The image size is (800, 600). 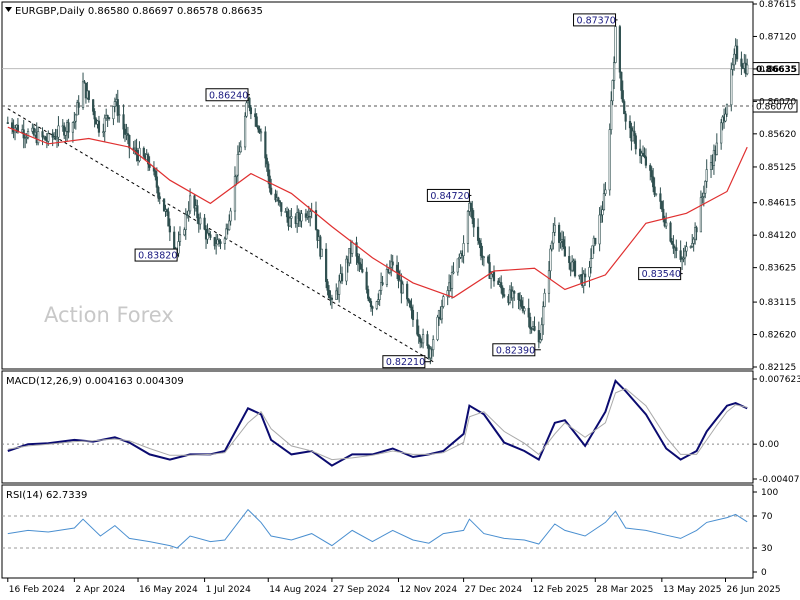 What do you see at coordinates (777, 236) in the screenshot?
I see `price-y-tick-label: 0.84120` at bounding box center [777, 236].